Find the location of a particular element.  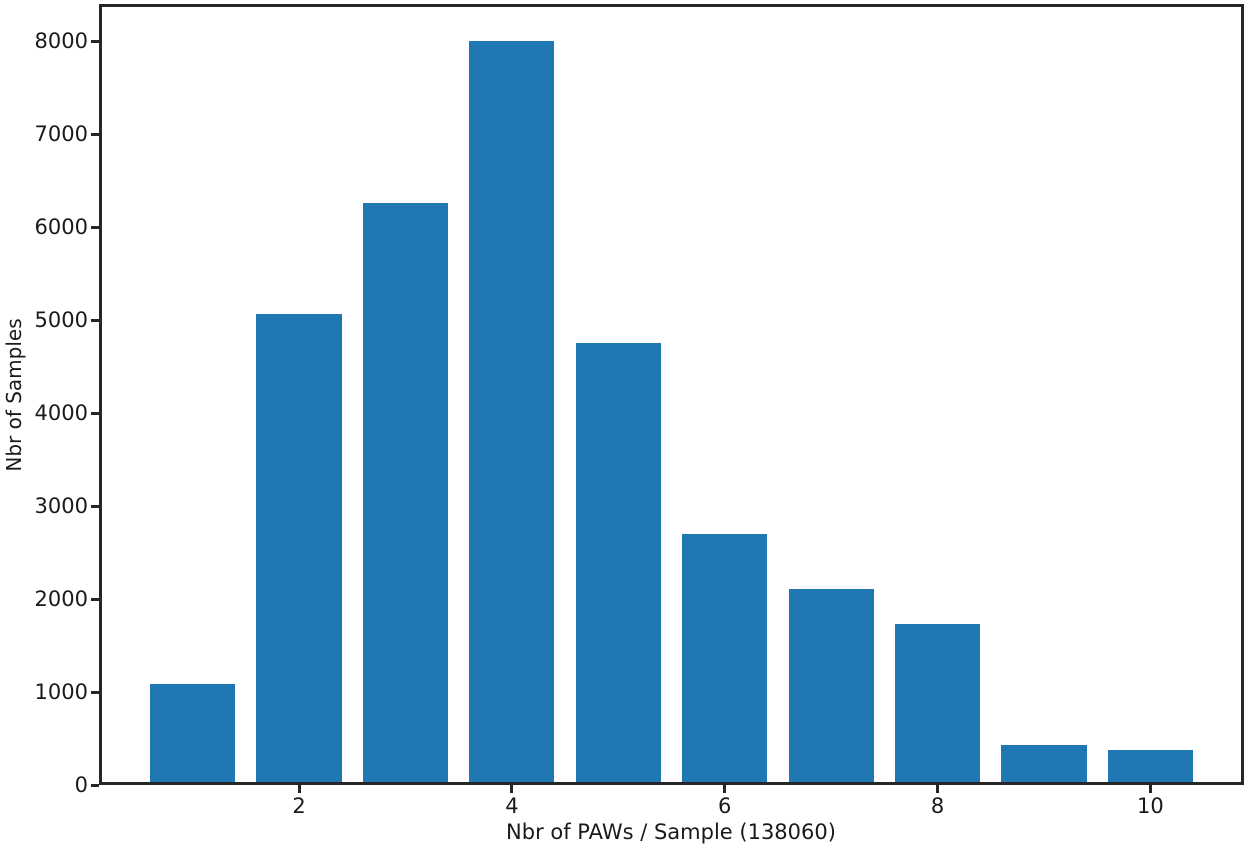

bar-x2 is located at coordinates (299, 548).